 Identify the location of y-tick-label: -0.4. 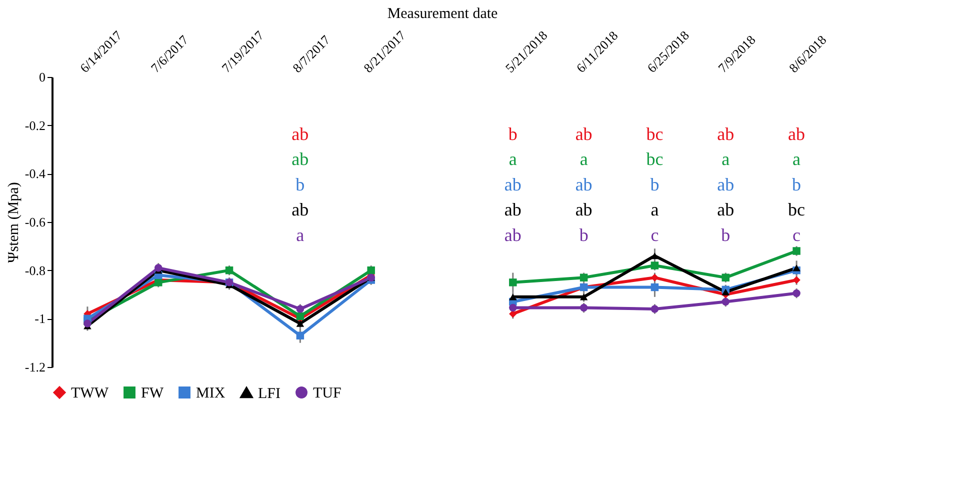
(35, 174).